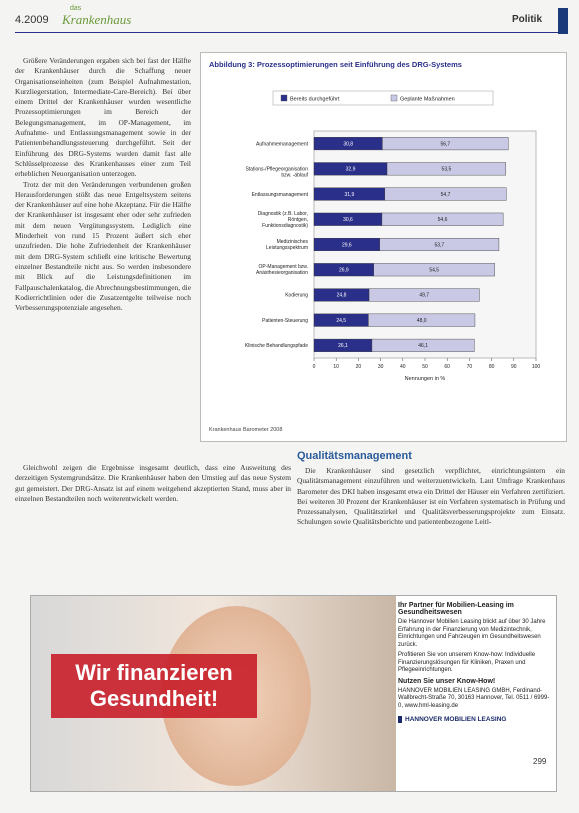 The height and width of the screenshot is (813, 579). What do you see at coordinates (342, 296) in the screenshot?
I see `value-label: 24,8` at bounding box center [342, 296].